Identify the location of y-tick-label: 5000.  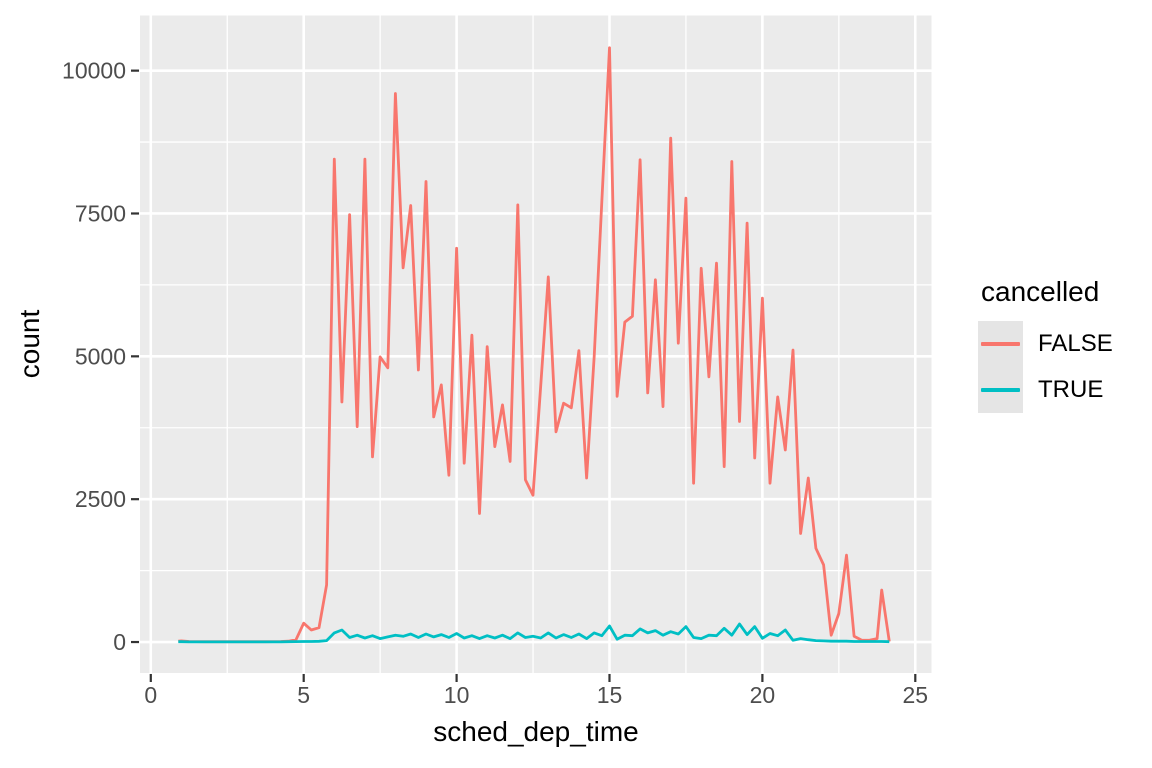
(100, 356).